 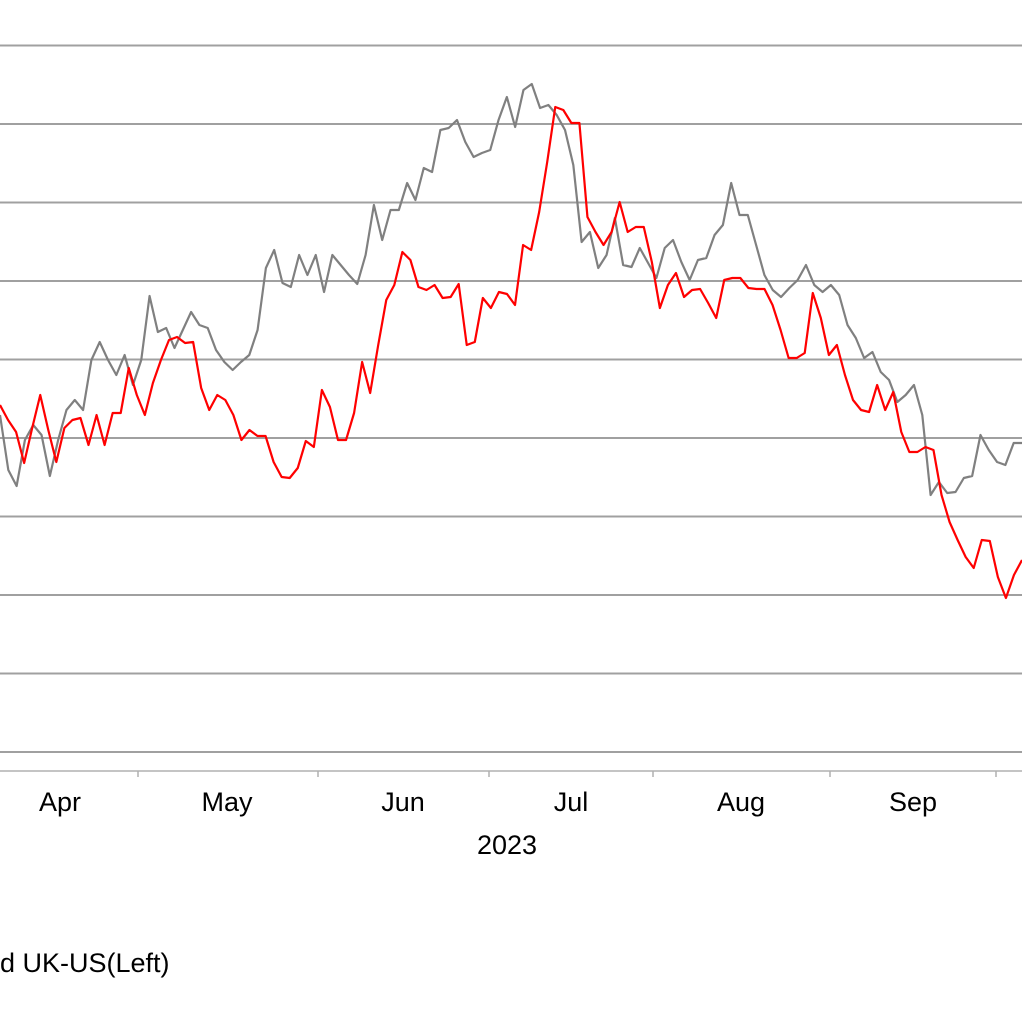 What do you see at coordinates (913, 802) in the screenshot?
I see `x-tick-label: Sep` at bounding box center [913, 802].